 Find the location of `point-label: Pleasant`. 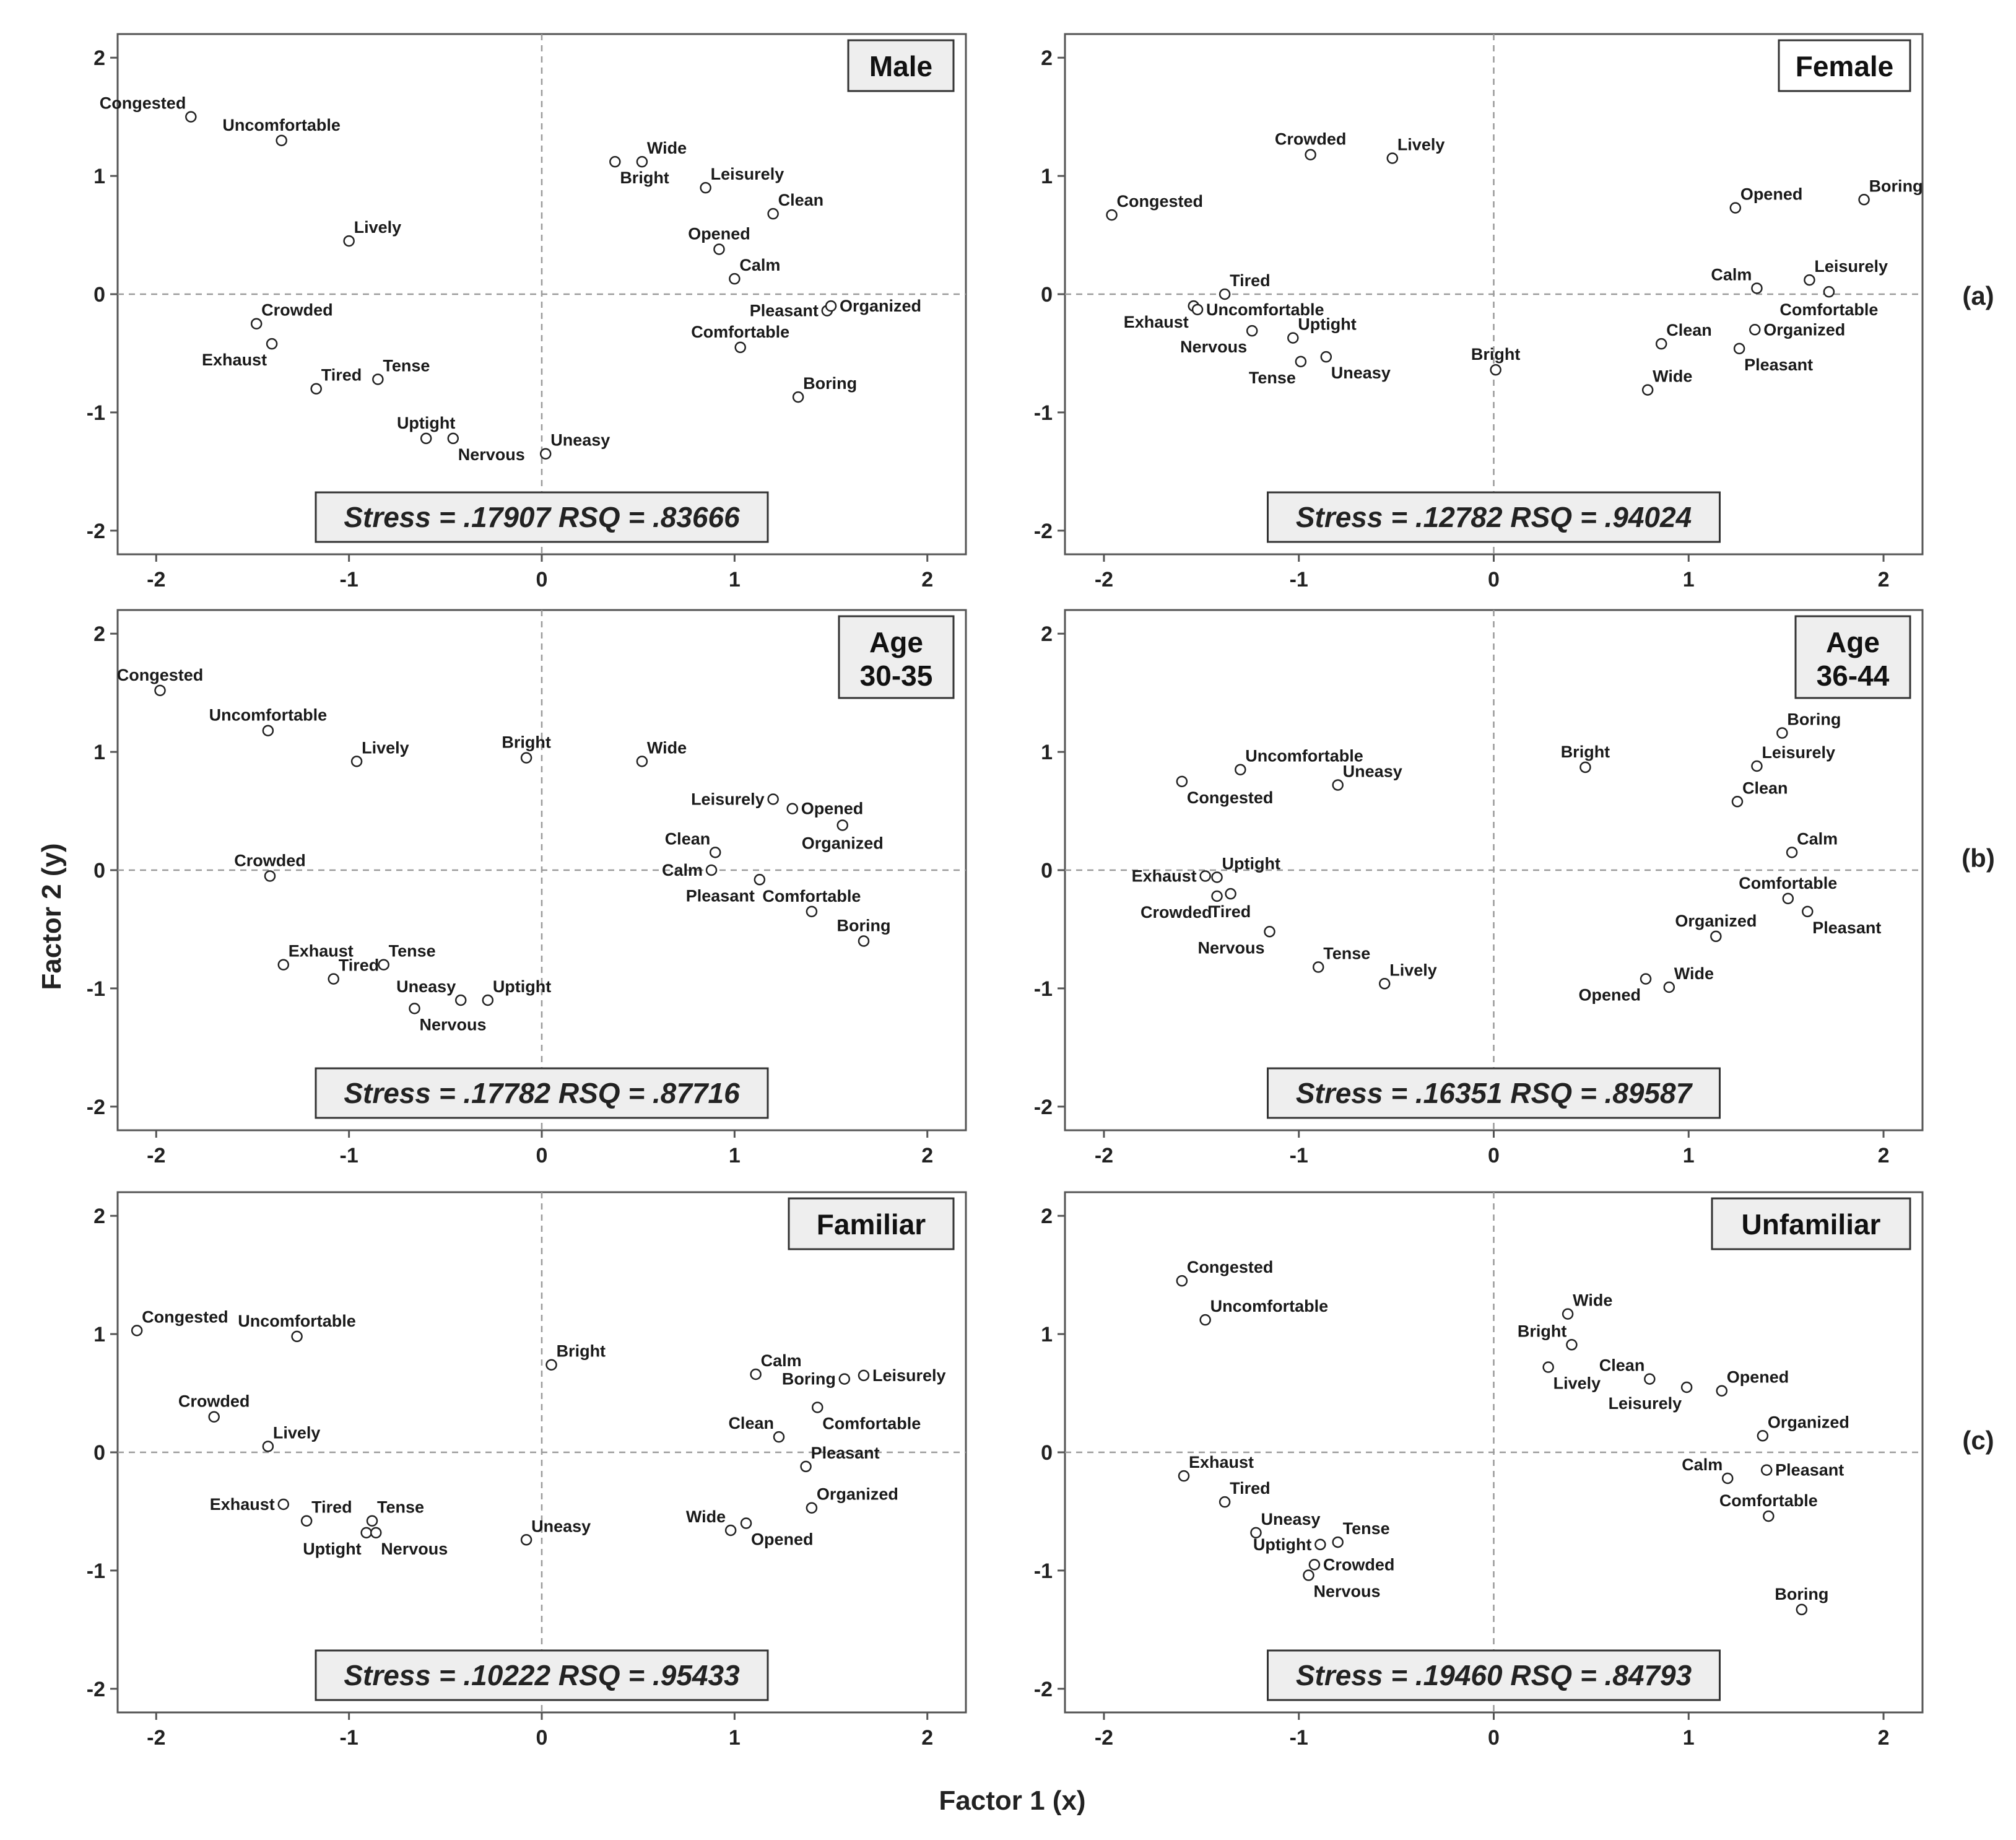

point-label: Pleasant is located at coordinates (1779, 364).